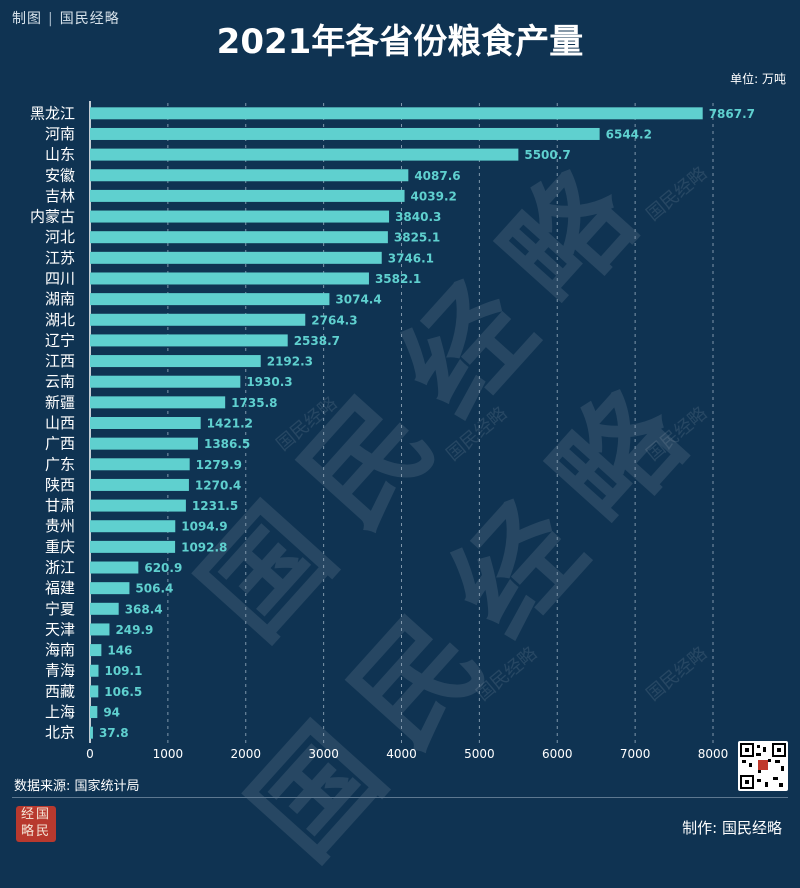 Image resolution: width=800 pixels, height=888 pixels. Describe the element at coordinates (269, 382) in the screenshot. I see `value-label: 1930.3` at that location.